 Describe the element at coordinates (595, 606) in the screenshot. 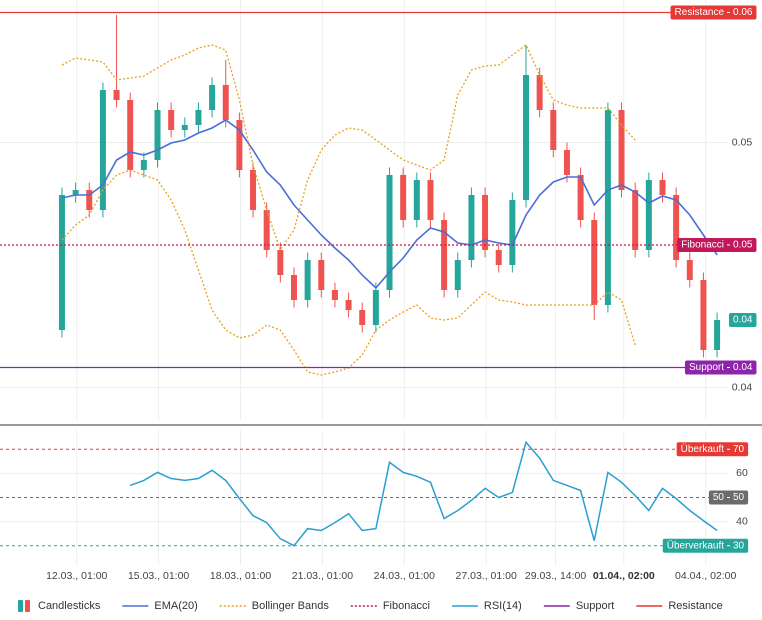

I see `legend-label: Support` at that location.